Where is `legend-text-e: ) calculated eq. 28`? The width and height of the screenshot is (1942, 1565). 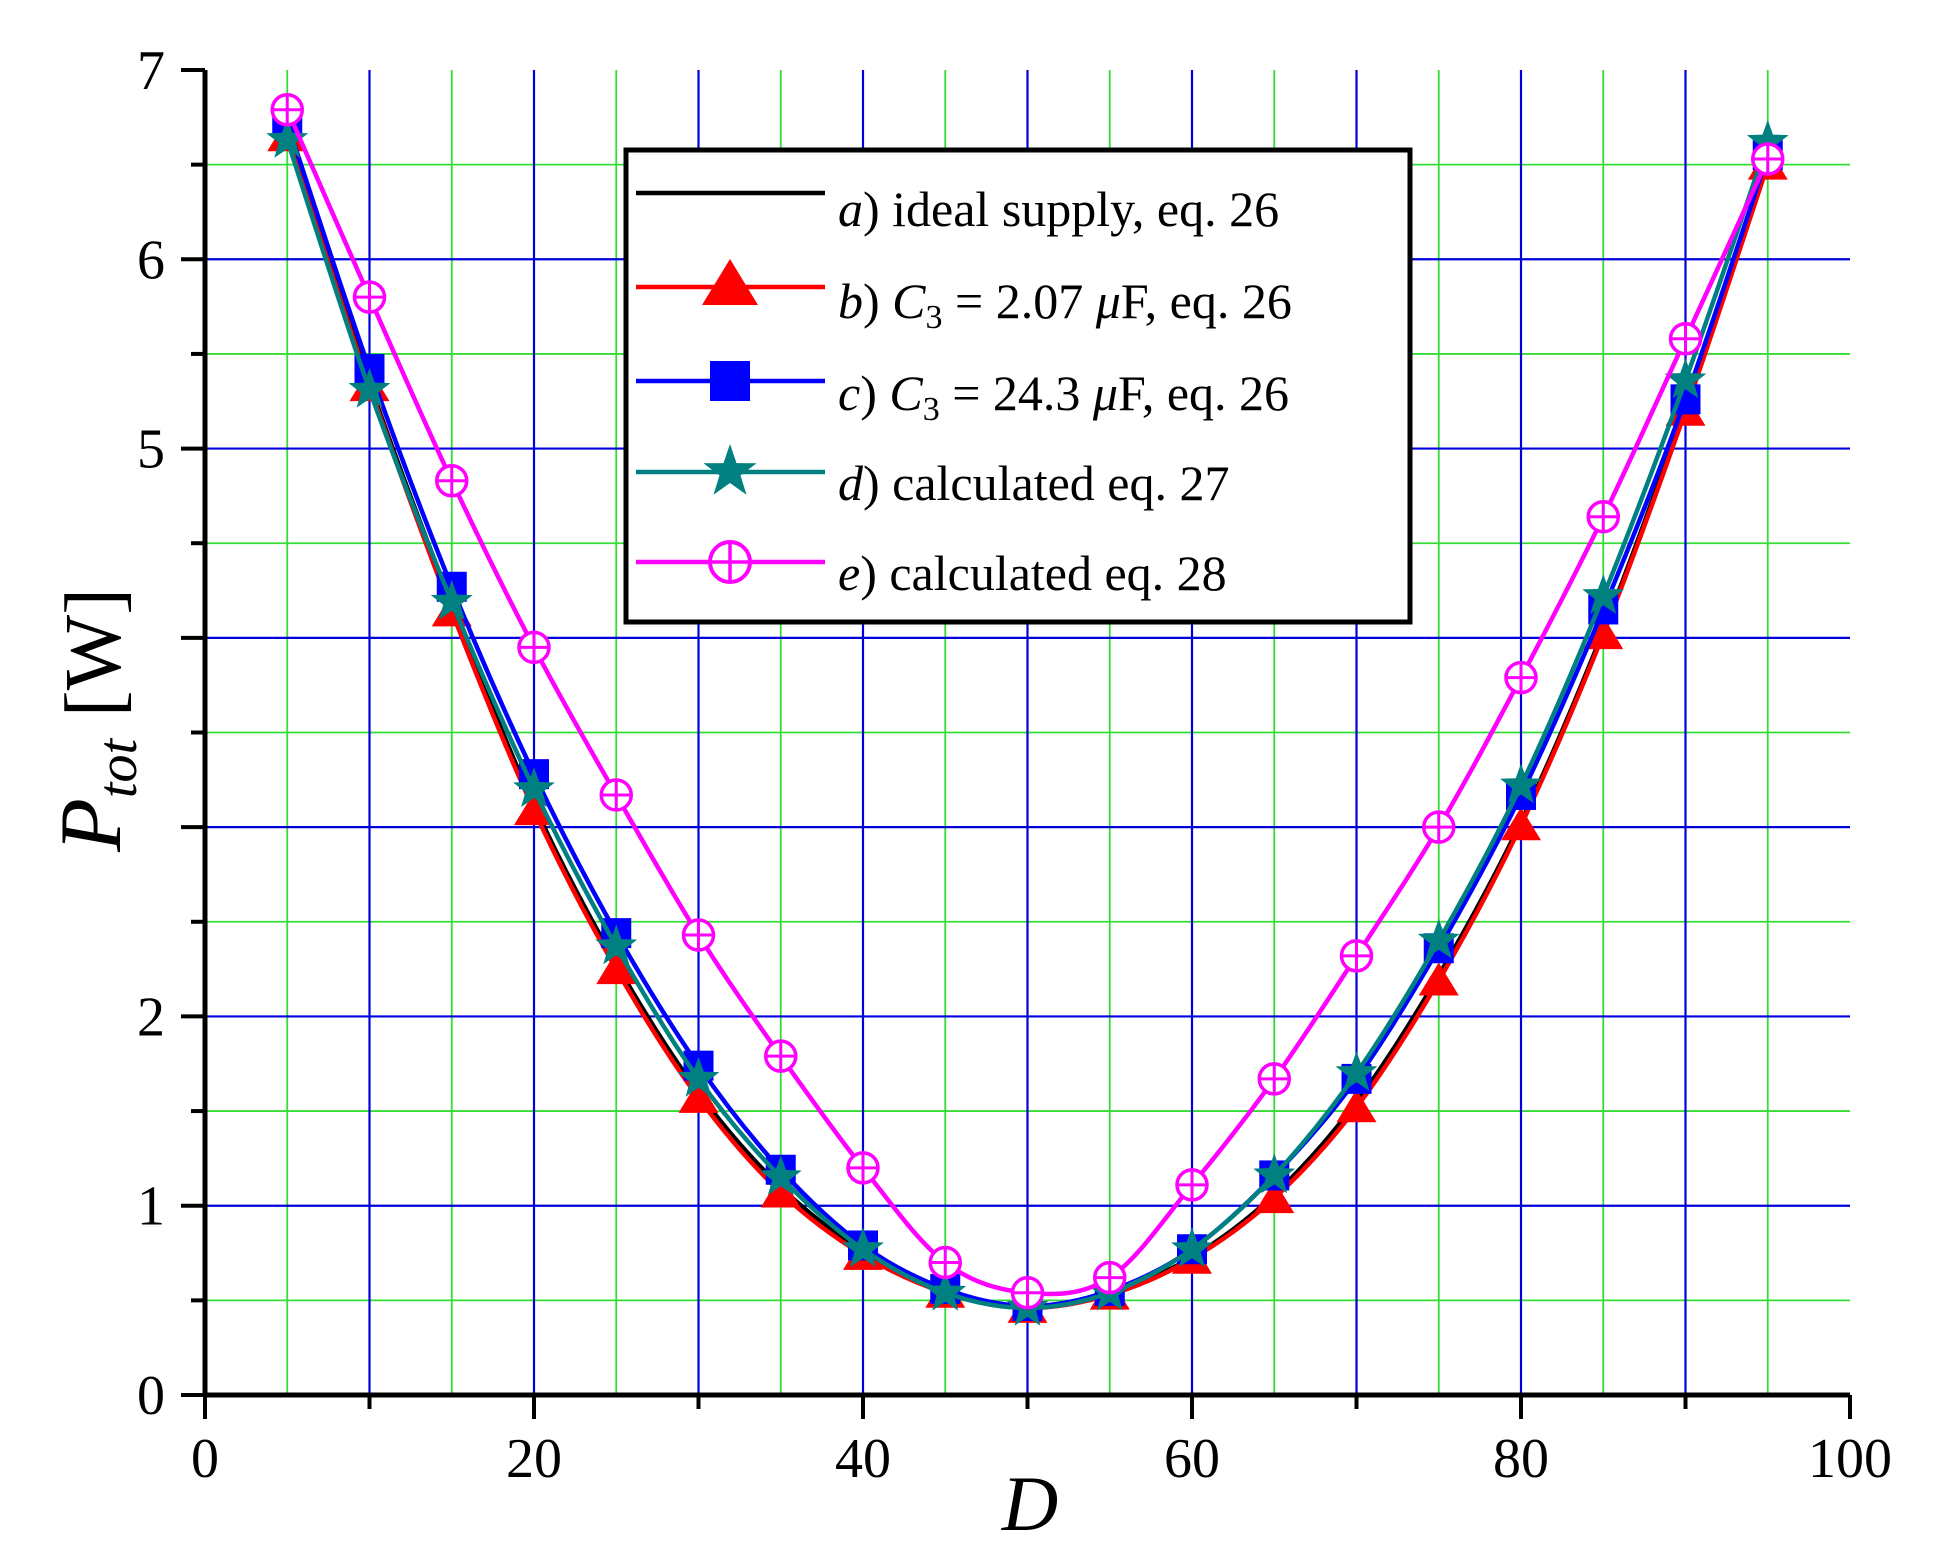
legend-text-e: ) calculated eq. 28 is located at coordinates (1043, 573).